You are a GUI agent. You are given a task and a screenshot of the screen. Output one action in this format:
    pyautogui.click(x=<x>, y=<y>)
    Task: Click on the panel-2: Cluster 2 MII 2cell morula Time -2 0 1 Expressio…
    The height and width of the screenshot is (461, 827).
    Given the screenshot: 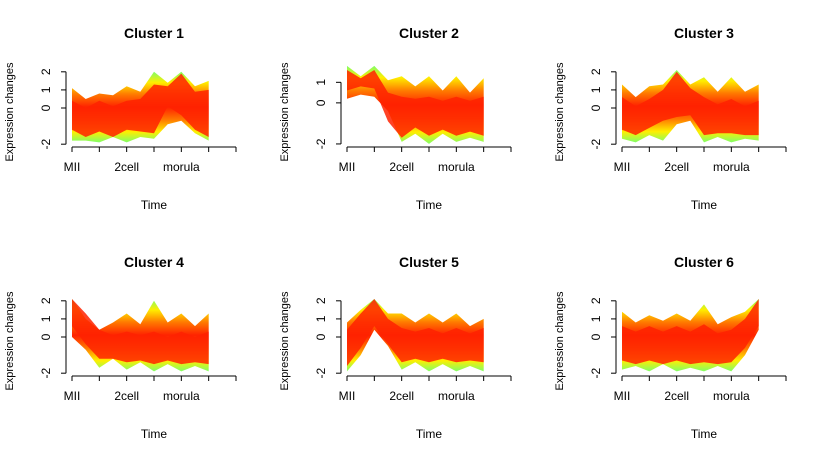 What is the action you would take?
    pyautogui.click(x=395, y=118)
    